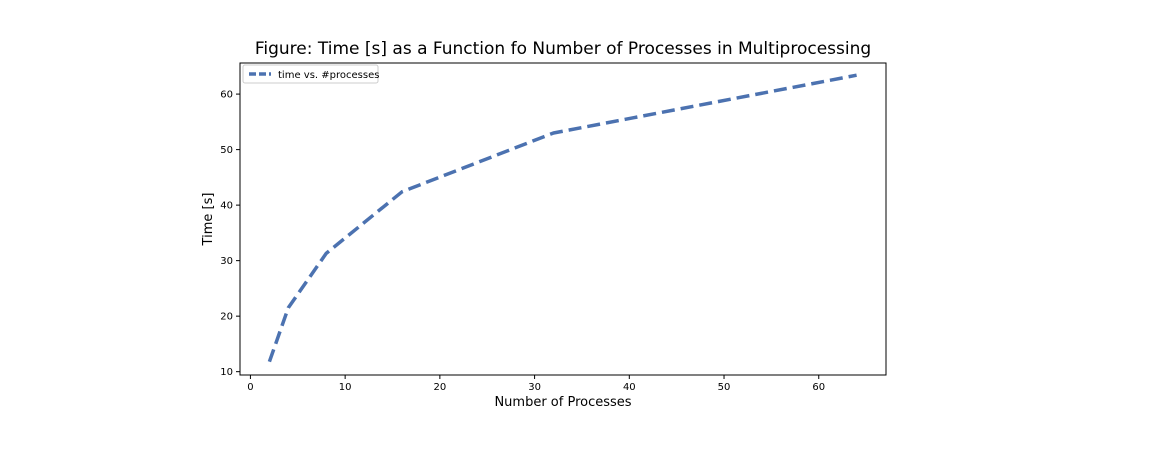 Image resolution: width=1153 pixels, height=454 pixels. I want to click on y-axis-label: Time [s], so click(208, 220).